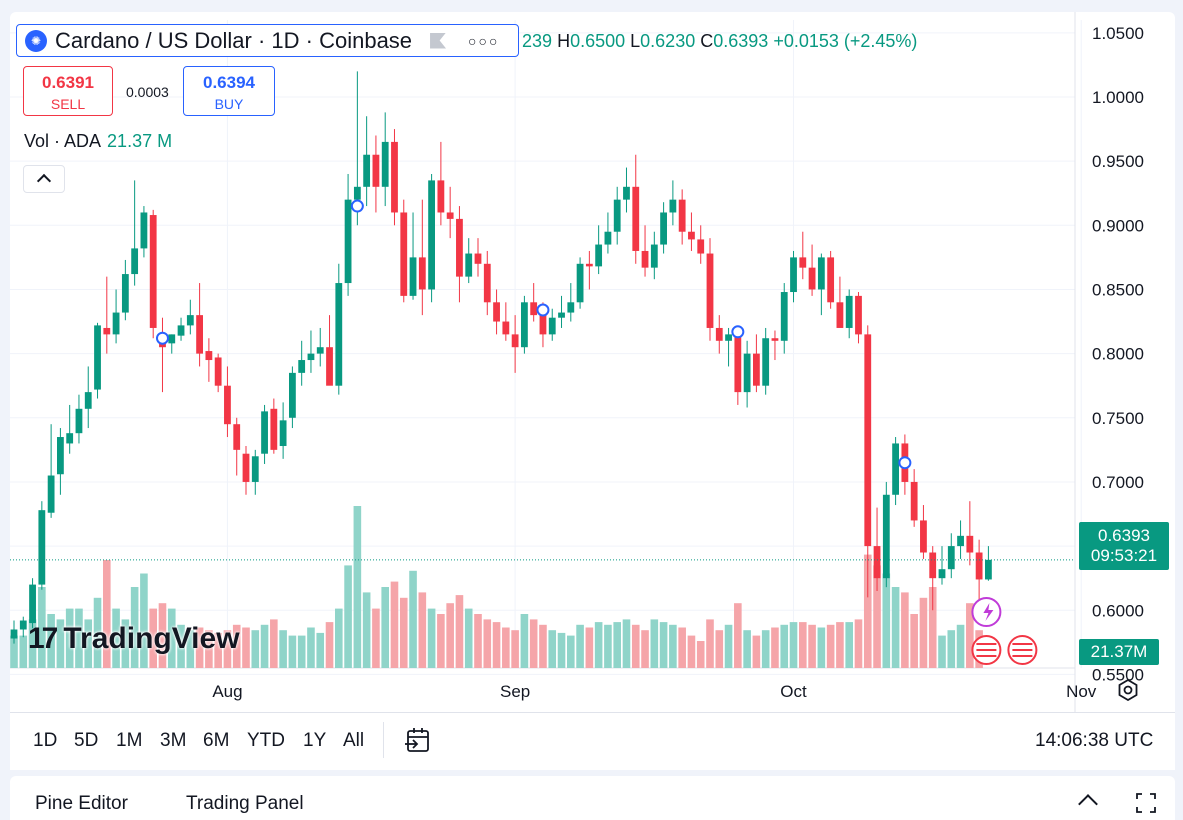 The width and height of the screenshot is (1183, 820). I want to click on volume-legend-label: Vol · ADA, so click(63, 141).